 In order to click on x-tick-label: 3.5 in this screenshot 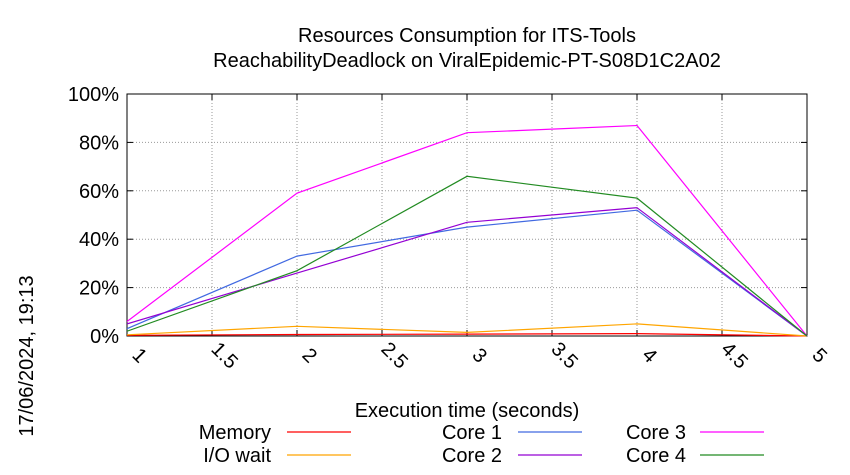, I will do `click(564, 355)`.